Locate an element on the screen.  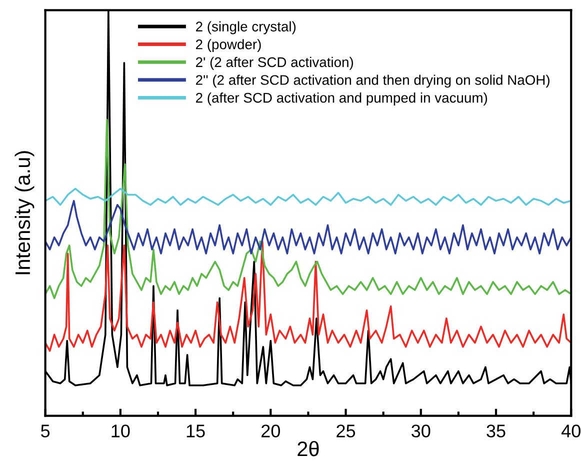
x-tick-label: 15 is located at coordinates (195, 431).